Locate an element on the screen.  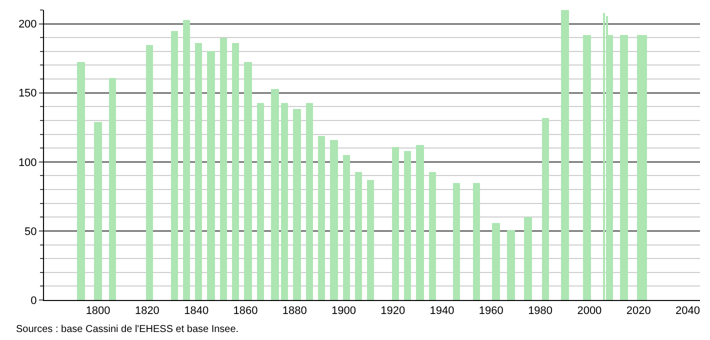
y-tick-label: 200 is located at coordinates (27, 24).